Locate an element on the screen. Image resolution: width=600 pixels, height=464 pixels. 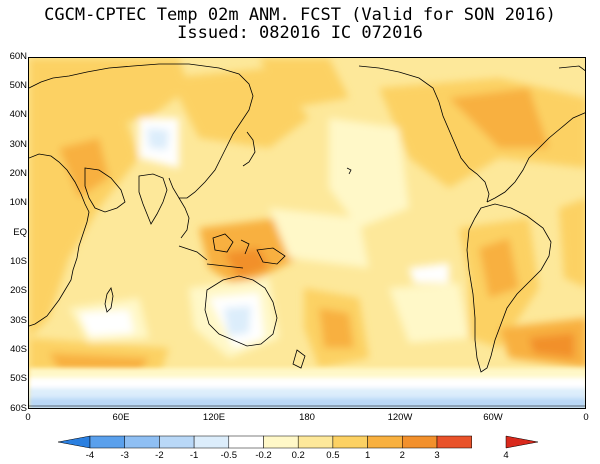
south-america-coast is located at coordinates (509, 288).